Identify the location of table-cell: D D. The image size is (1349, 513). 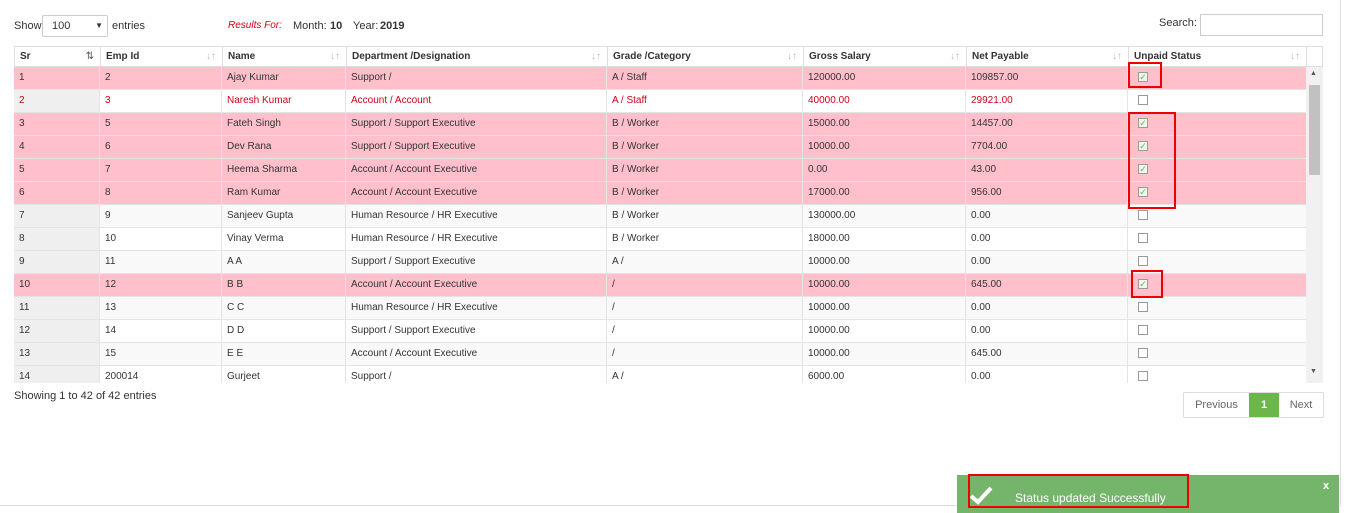
(284, 331).